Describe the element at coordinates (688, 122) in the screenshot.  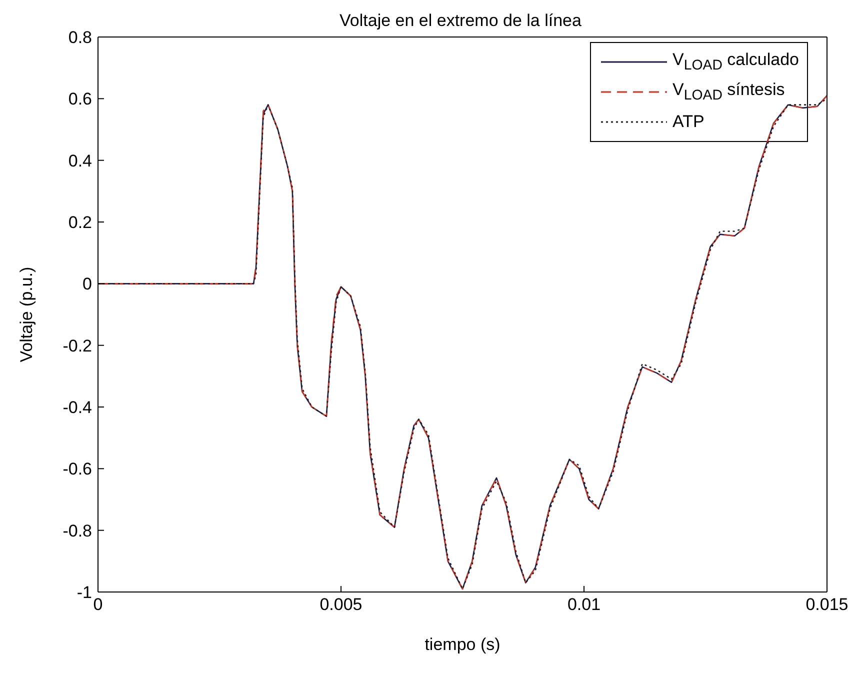
I see `legend-label: ATP` at that location.